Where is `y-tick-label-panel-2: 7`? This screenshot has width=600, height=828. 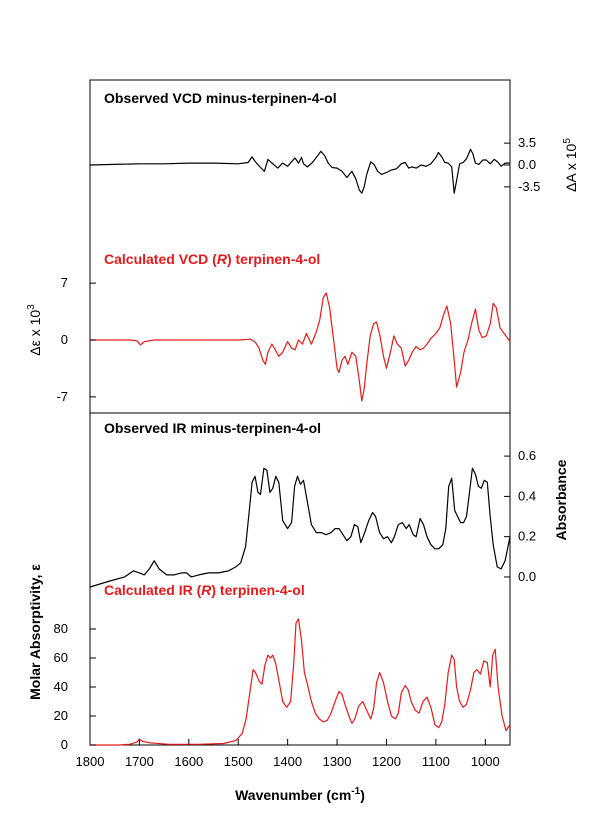 y-tick-label-panel-2: 7 is located at coordinates (64, 282).